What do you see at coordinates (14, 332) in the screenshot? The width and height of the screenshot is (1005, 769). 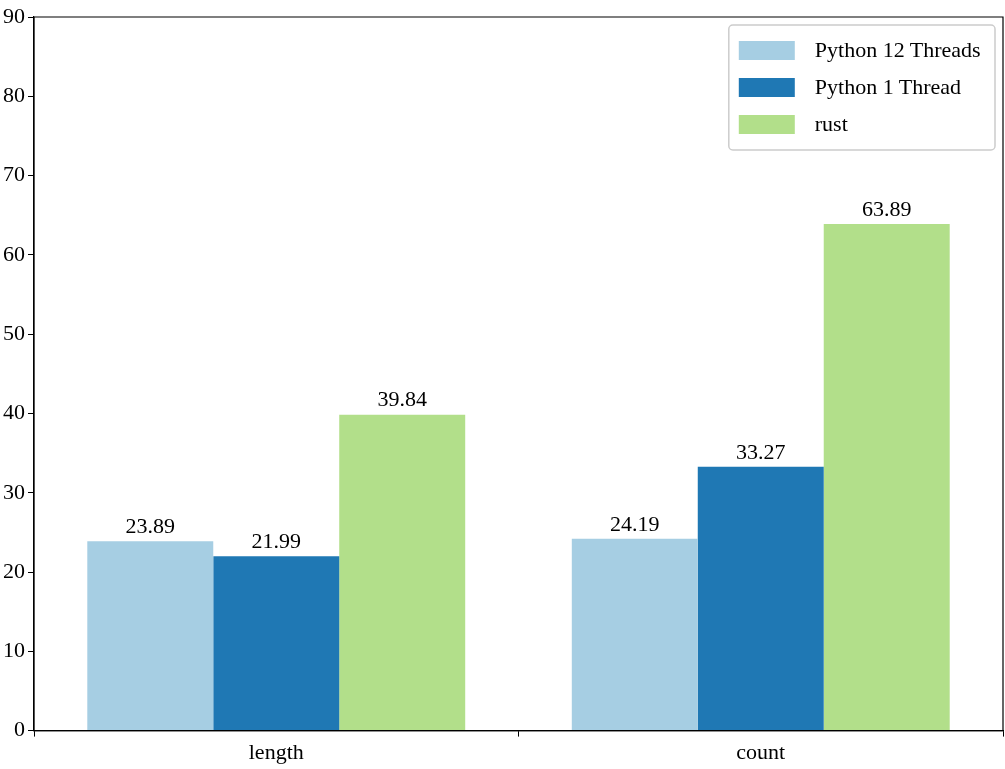 I see `y-tick-label: 50` at bounding box center [14, 332].